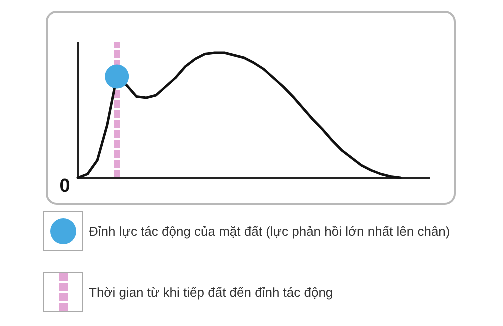  What do you see at coordinates (211, 292) in the screenshot?
I see `text: Thời gian từ khi tiếp đất đến đỉnh tác động` at bounding box center [211, 292].